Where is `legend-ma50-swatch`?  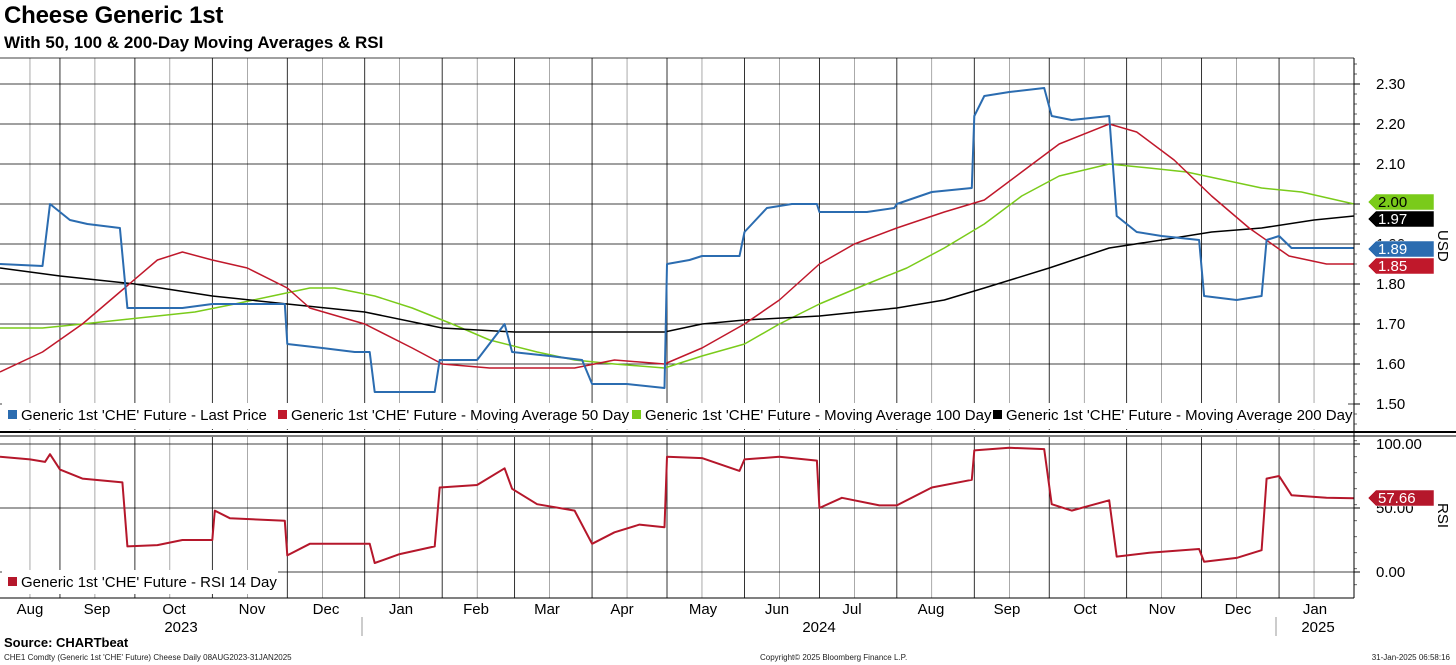
legend-ma50-swatch is located at coordinates (282, 414).